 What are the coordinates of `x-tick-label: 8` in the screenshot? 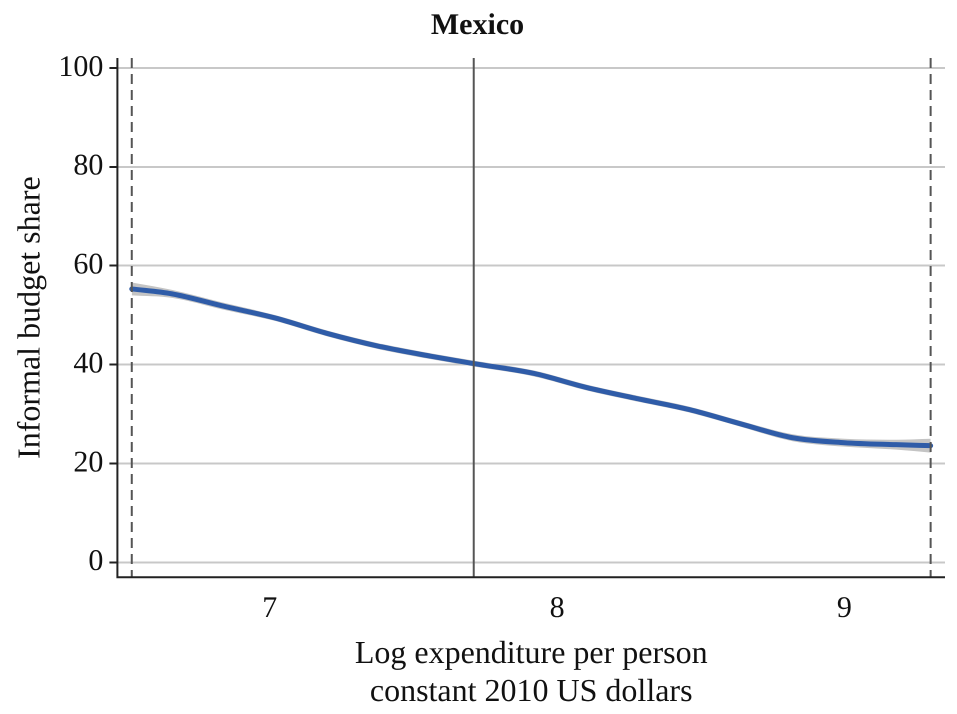 It's located at (557, 607).